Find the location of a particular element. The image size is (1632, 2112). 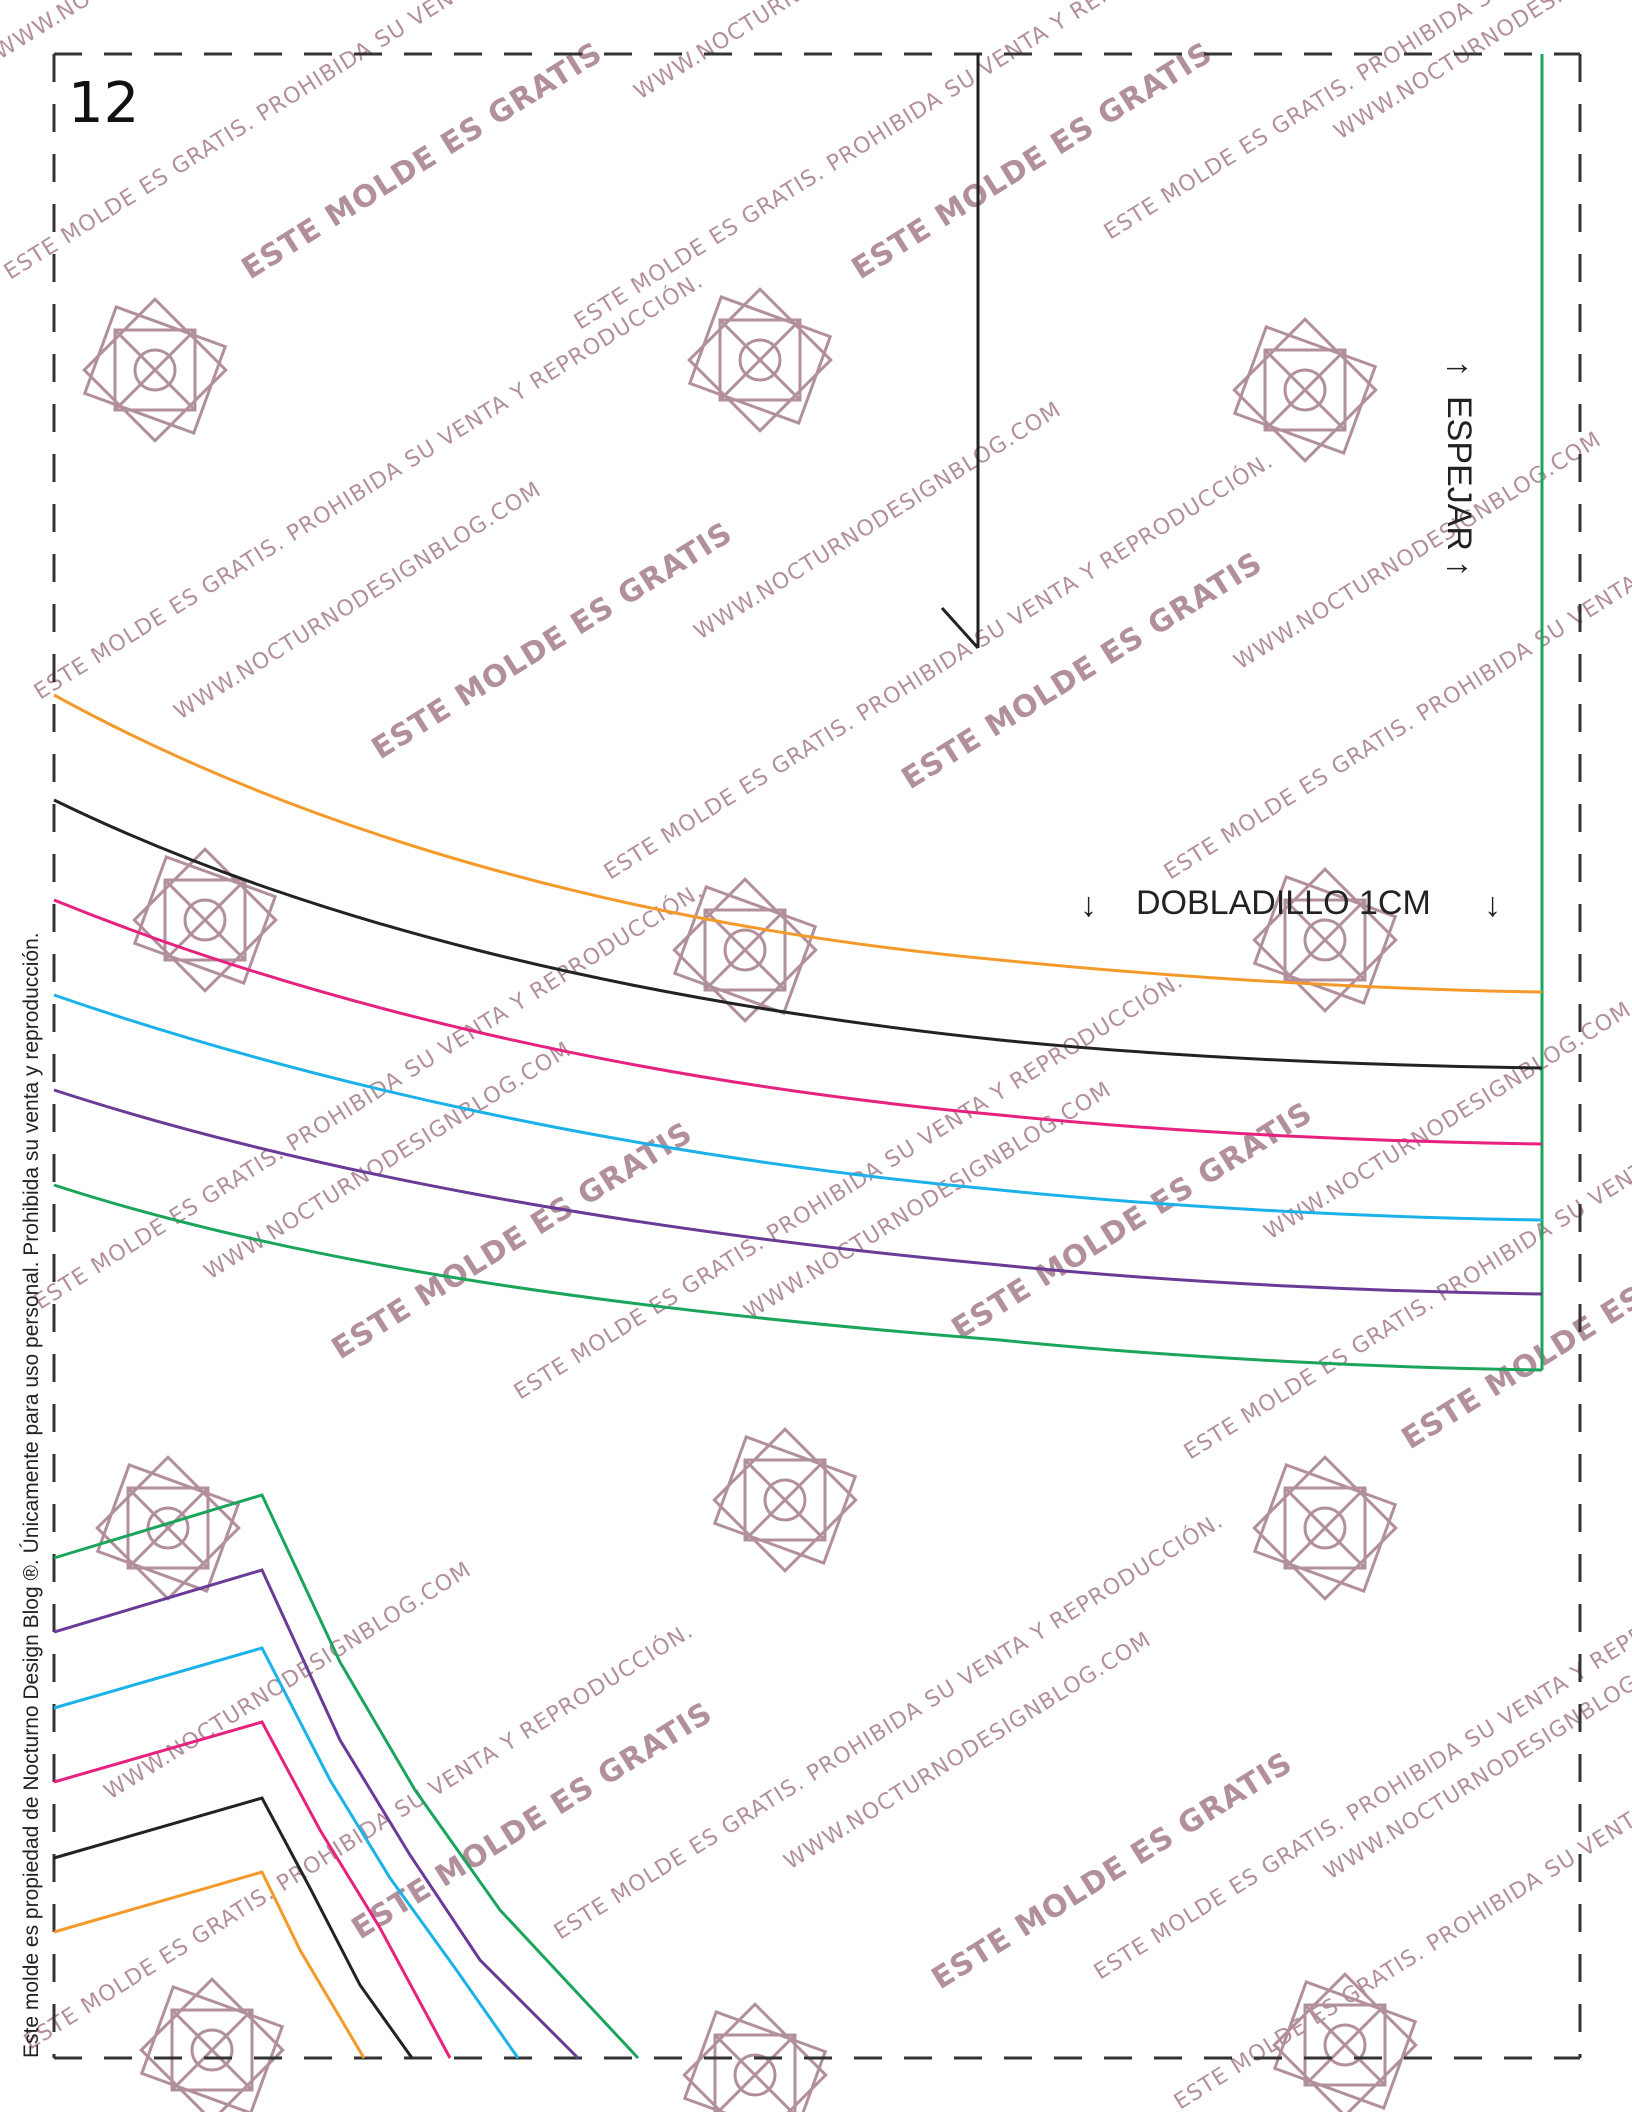

corner-line-cyan is located at coordinates (286, 1852).